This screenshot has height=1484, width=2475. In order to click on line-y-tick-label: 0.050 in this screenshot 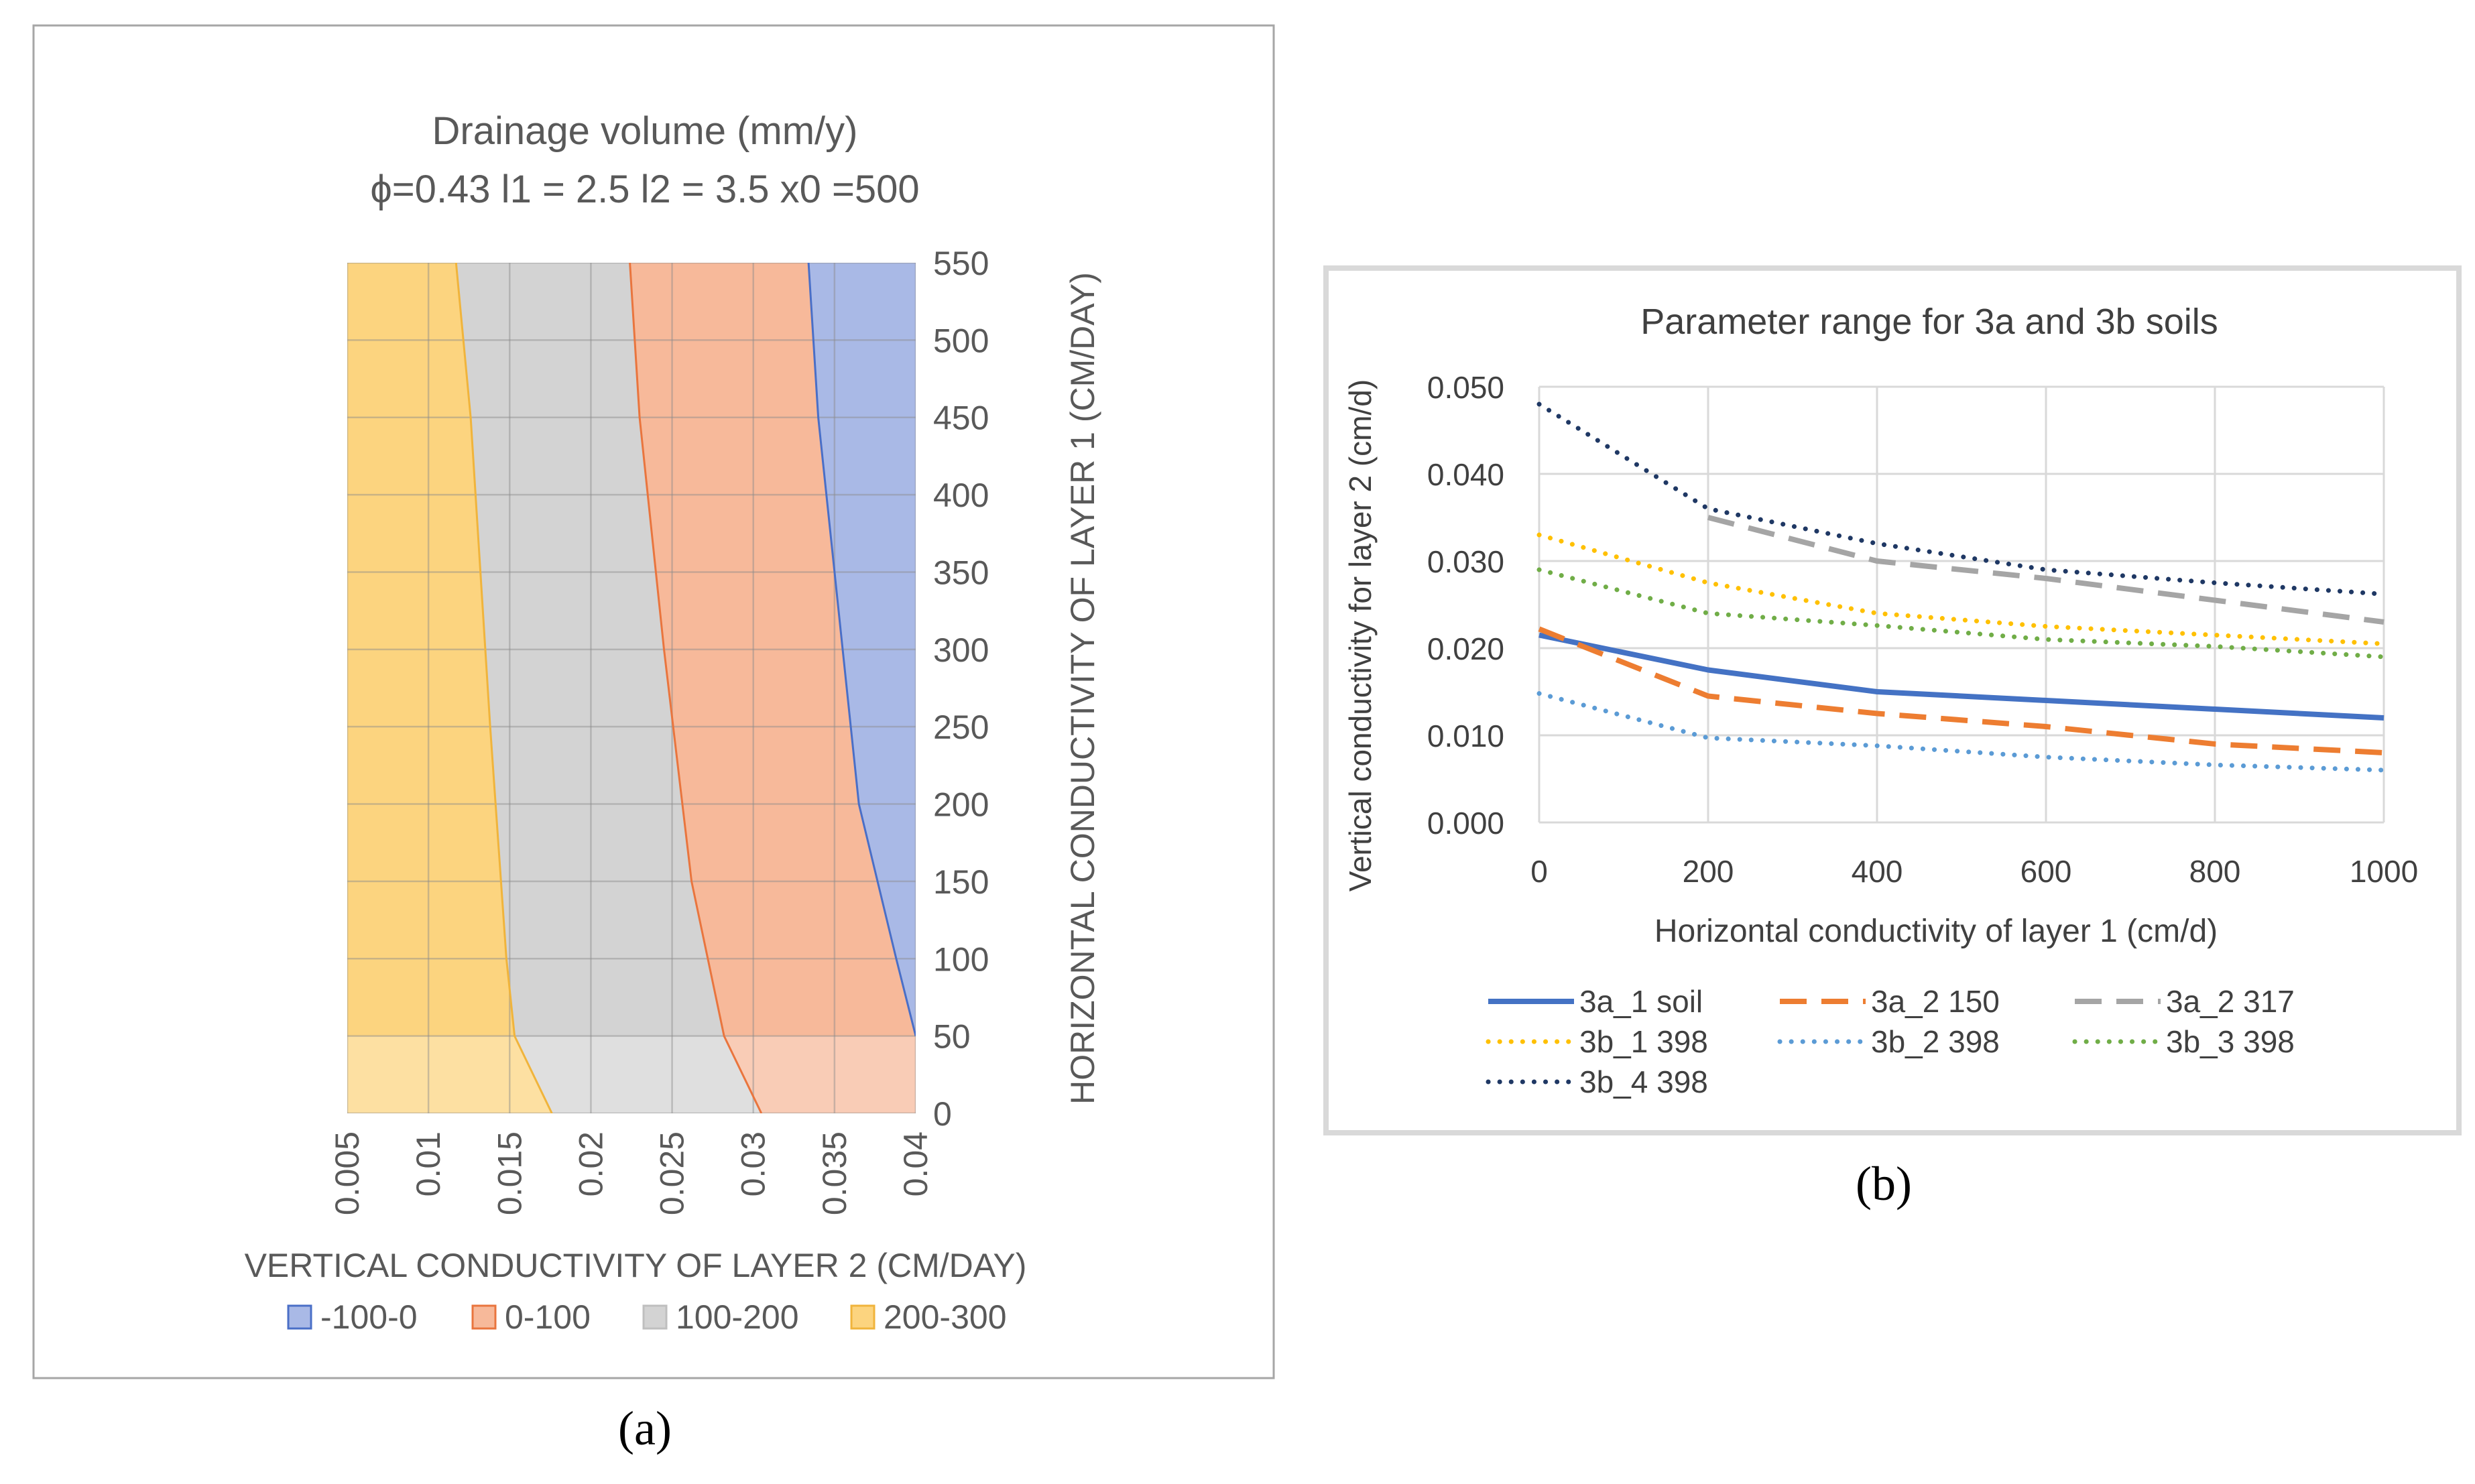, I will do `click(1465, 387)`.